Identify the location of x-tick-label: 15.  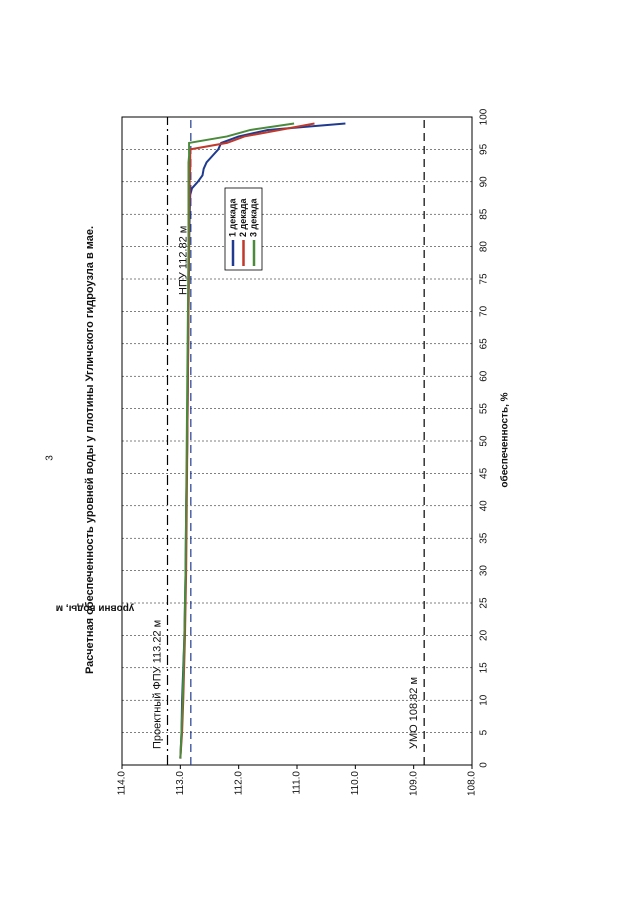
(484, 668).